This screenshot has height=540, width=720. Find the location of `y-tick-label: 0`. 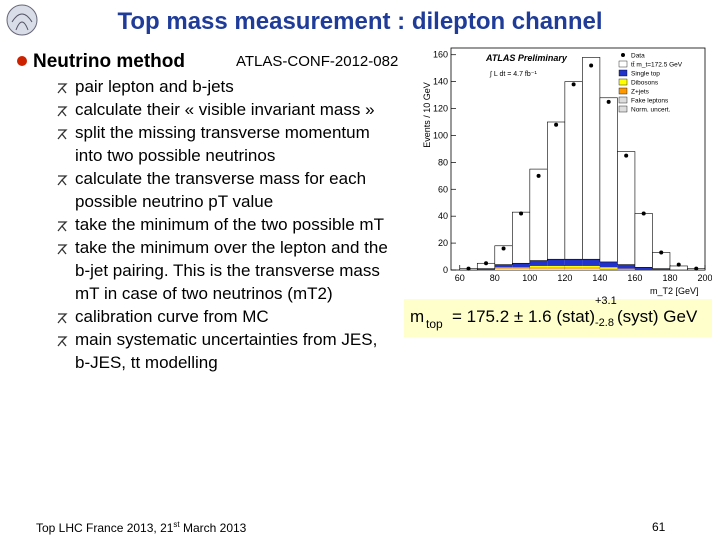

y-tick-label: 0 is located at coordinates (445, 270).